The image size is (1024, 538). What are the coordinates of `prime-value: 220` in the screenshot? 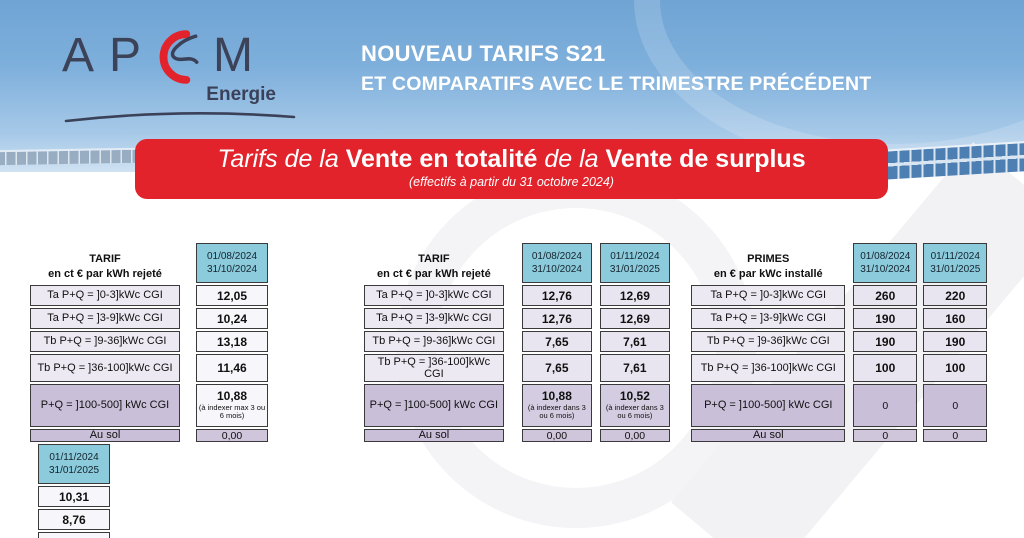 It's located at (955, 295).